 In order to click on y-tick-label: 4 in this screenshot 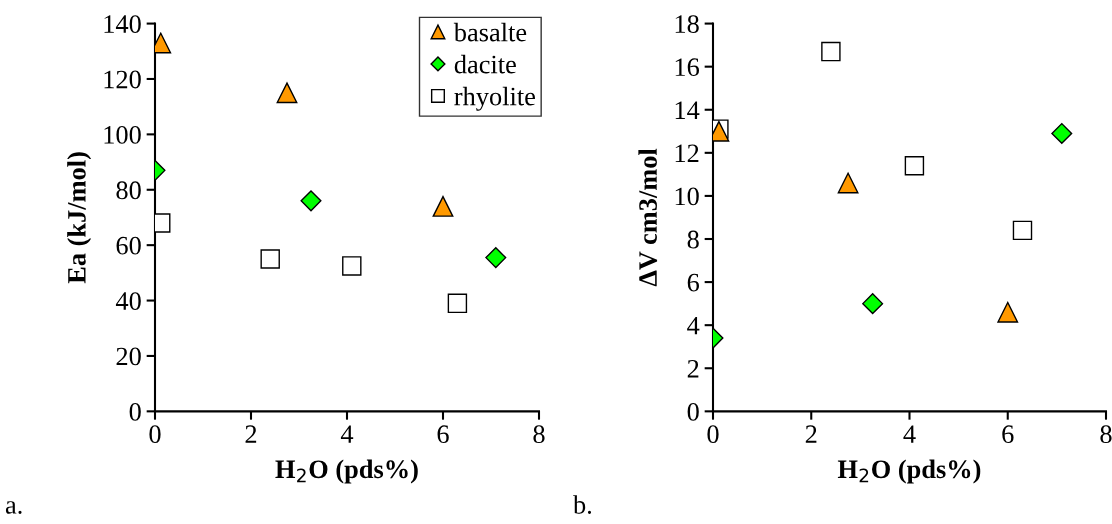, I will do `click(693, 325)`.